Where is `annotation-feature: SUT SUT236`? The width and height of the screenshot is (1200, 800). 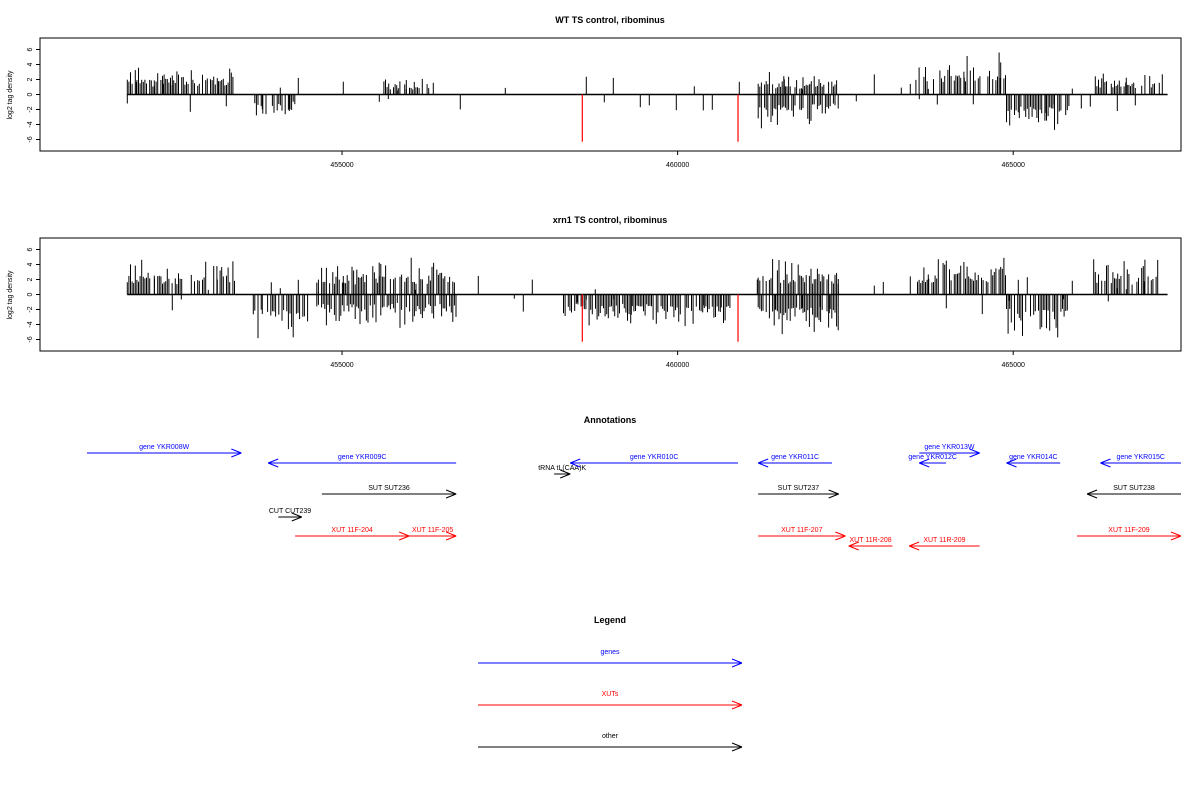 annotation-feature: SUT SUT236 is located at coordinates (389, 492).